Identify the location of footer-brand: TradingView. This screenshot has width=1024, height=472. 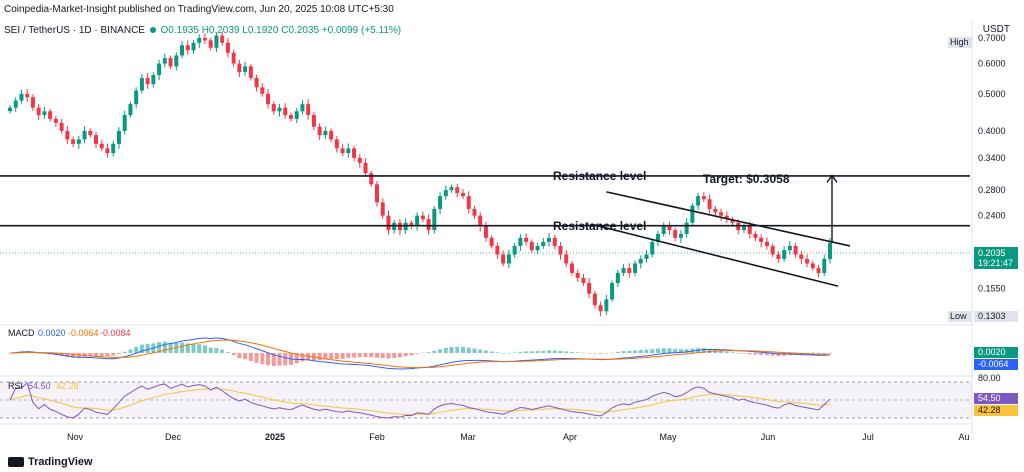
(50, 462).